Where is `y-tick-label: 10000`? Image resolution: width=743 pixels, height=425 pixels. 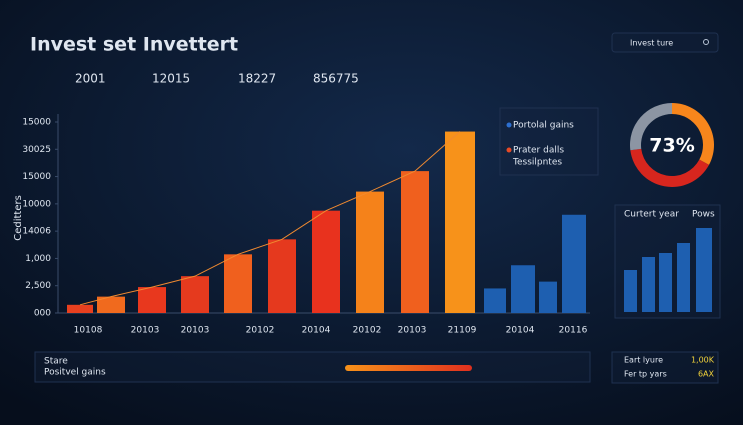
y-tick-label: 10000 is located at coordinates (36, 204).